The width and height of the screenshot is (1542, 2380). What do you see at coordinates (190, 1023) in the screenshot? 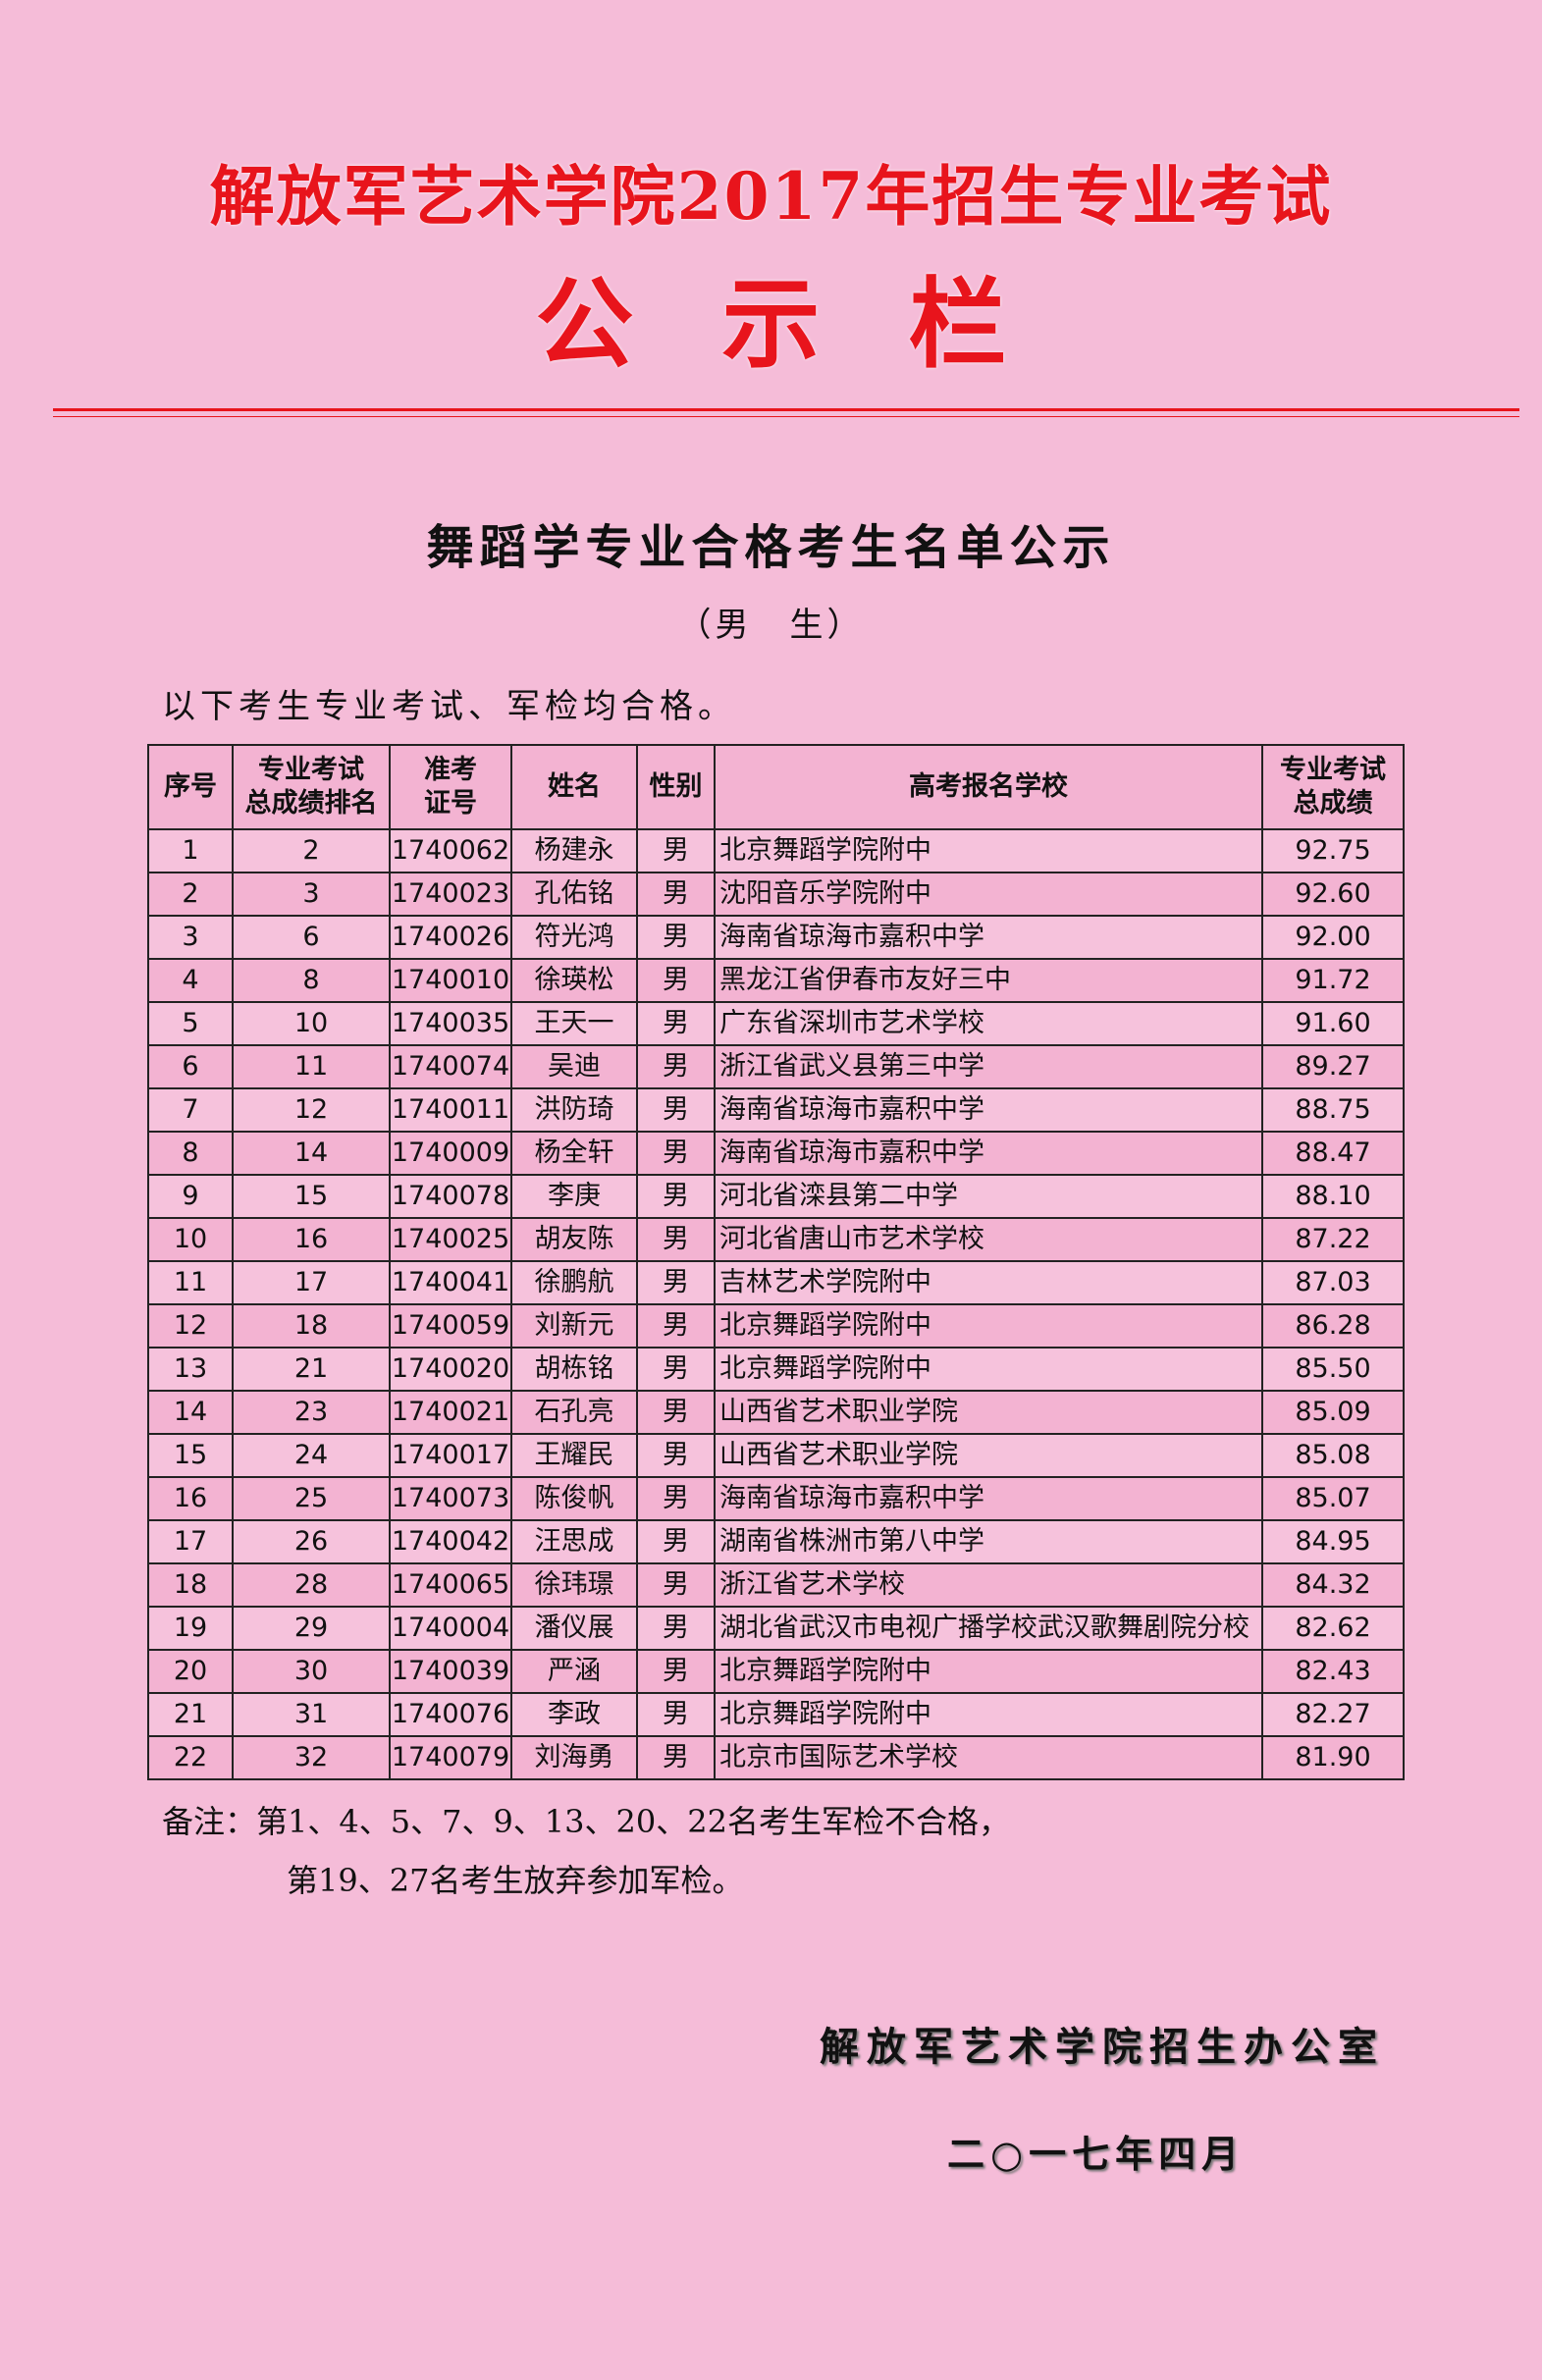
I see `cell-seq: 5` at bounding box center [190, 1023].